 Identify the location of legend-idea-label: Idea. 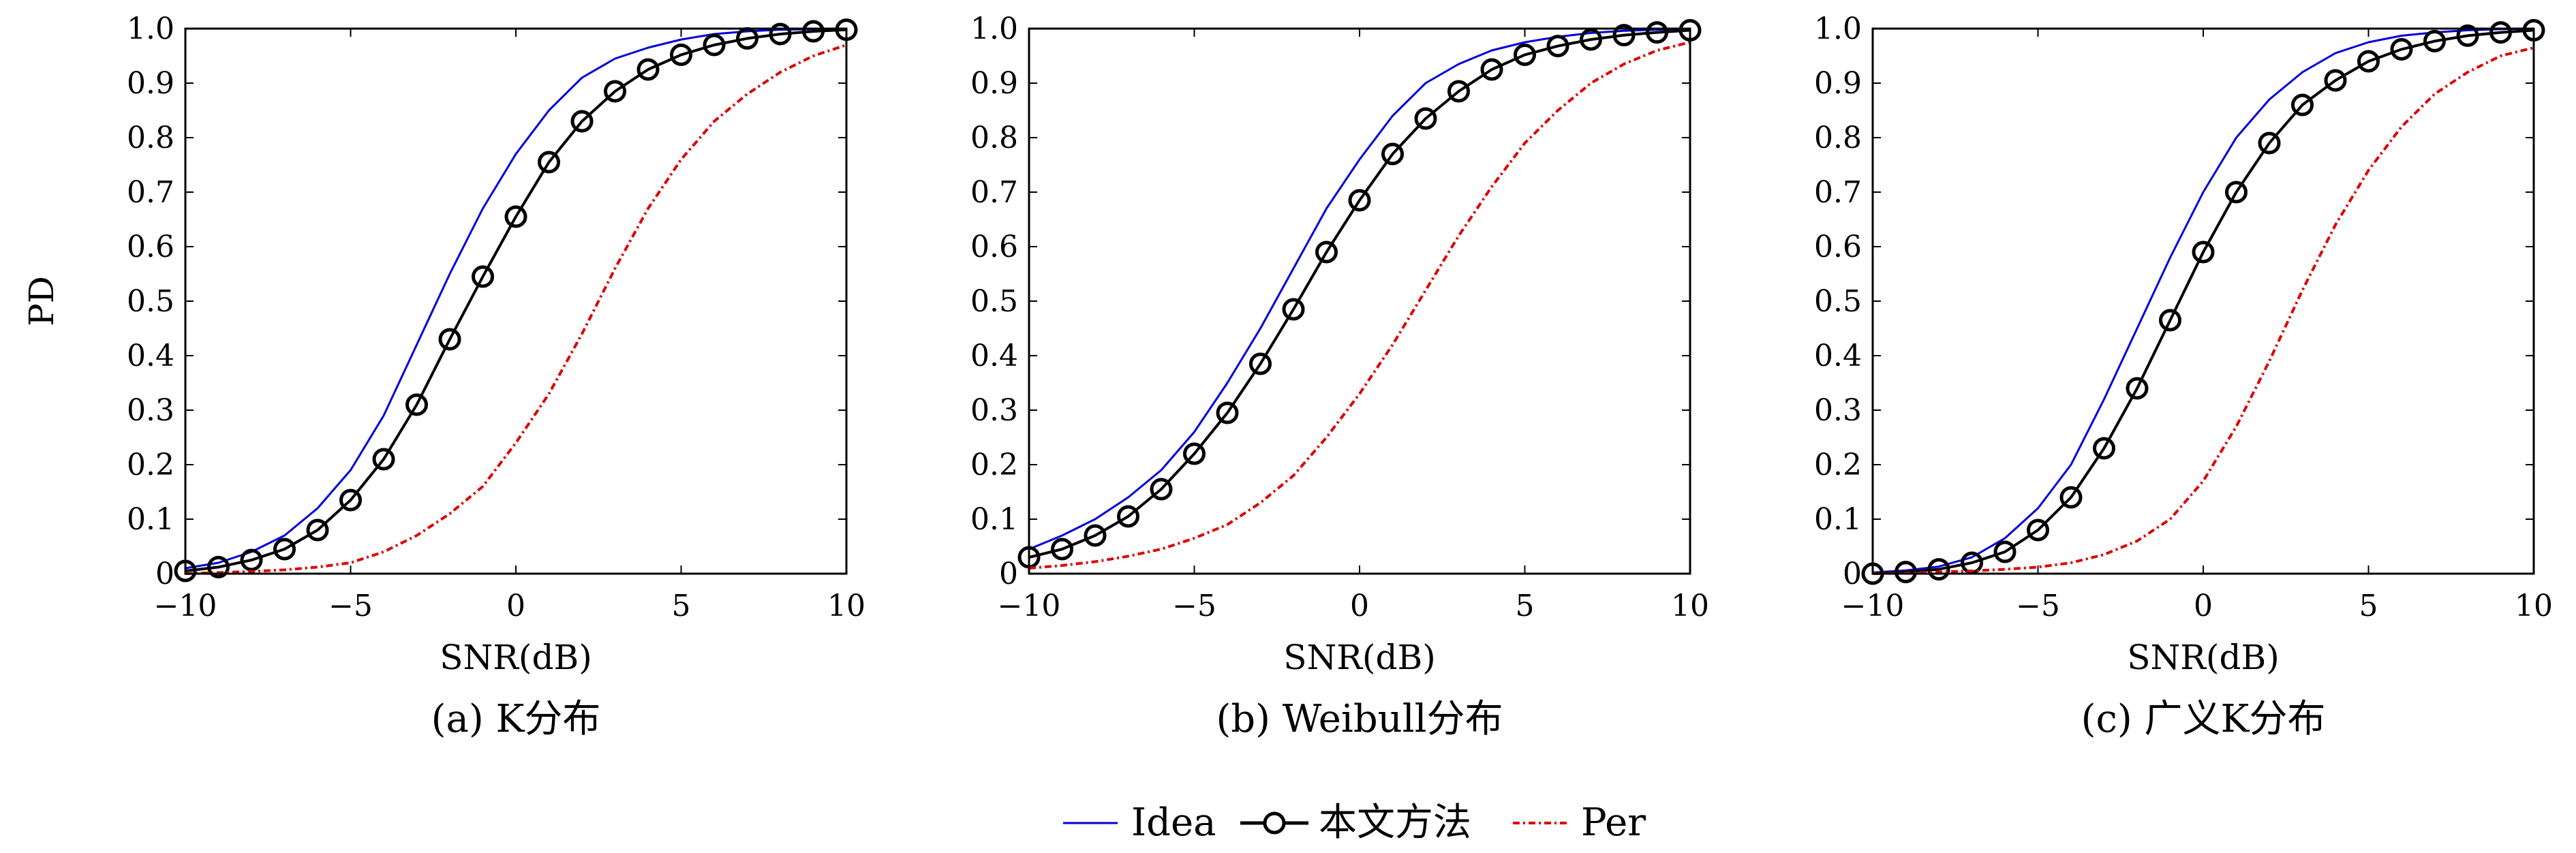
(1173, 823).